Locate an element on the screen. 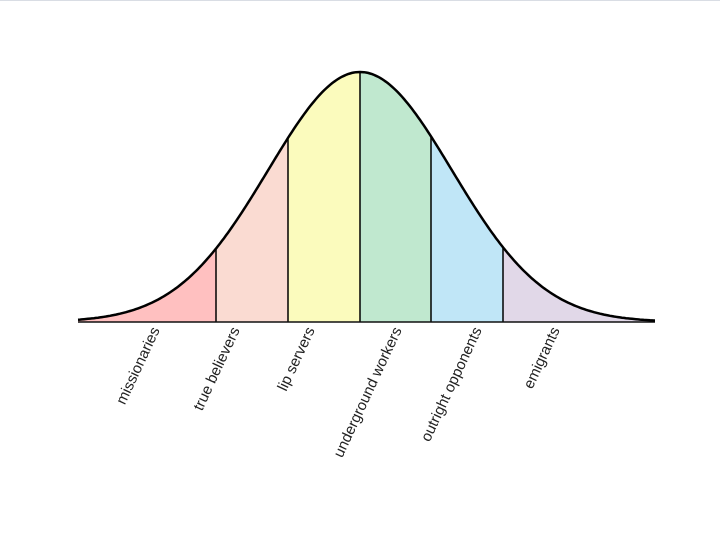 The image size is (720, 541). segment-label-underground-workers: underground workers is located at coordinates (367, 393).